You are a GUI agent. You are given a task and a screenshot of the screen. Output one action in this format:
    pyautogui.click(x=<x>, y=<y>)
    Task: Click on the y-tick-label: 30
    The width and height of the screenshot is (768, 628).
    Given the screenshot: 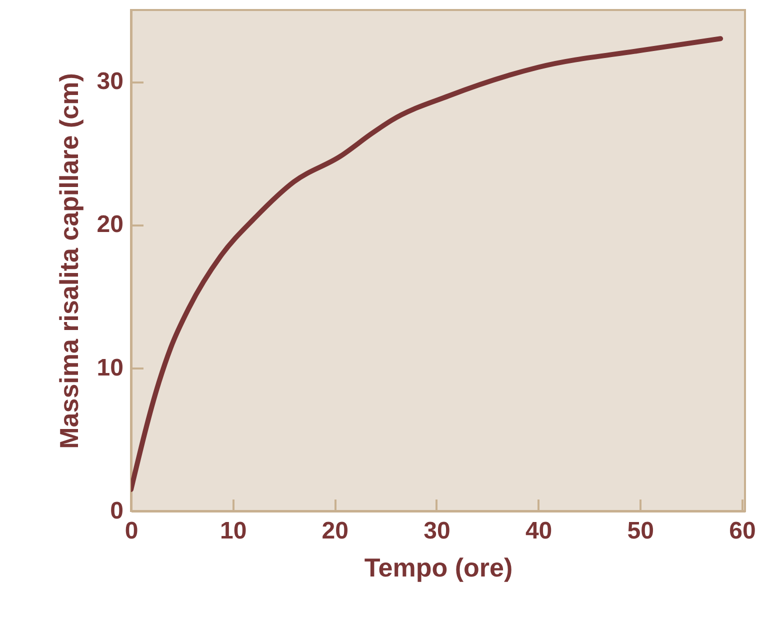 What is the action you would take?
    pyautogui.click(x=110, y=82)
    